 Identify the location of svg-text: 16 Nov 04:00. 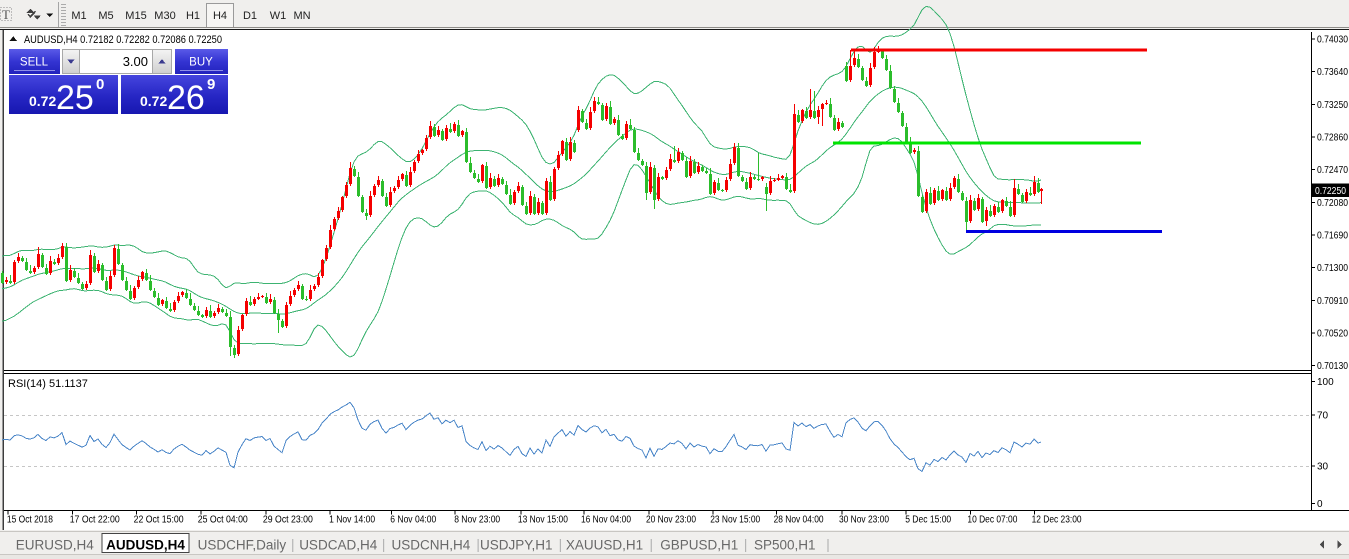
(606, 520).